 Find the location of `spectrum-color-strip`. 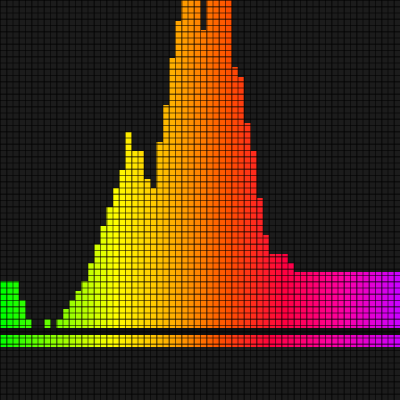

spectrum-color-strip is located at coordinates (200, 341).